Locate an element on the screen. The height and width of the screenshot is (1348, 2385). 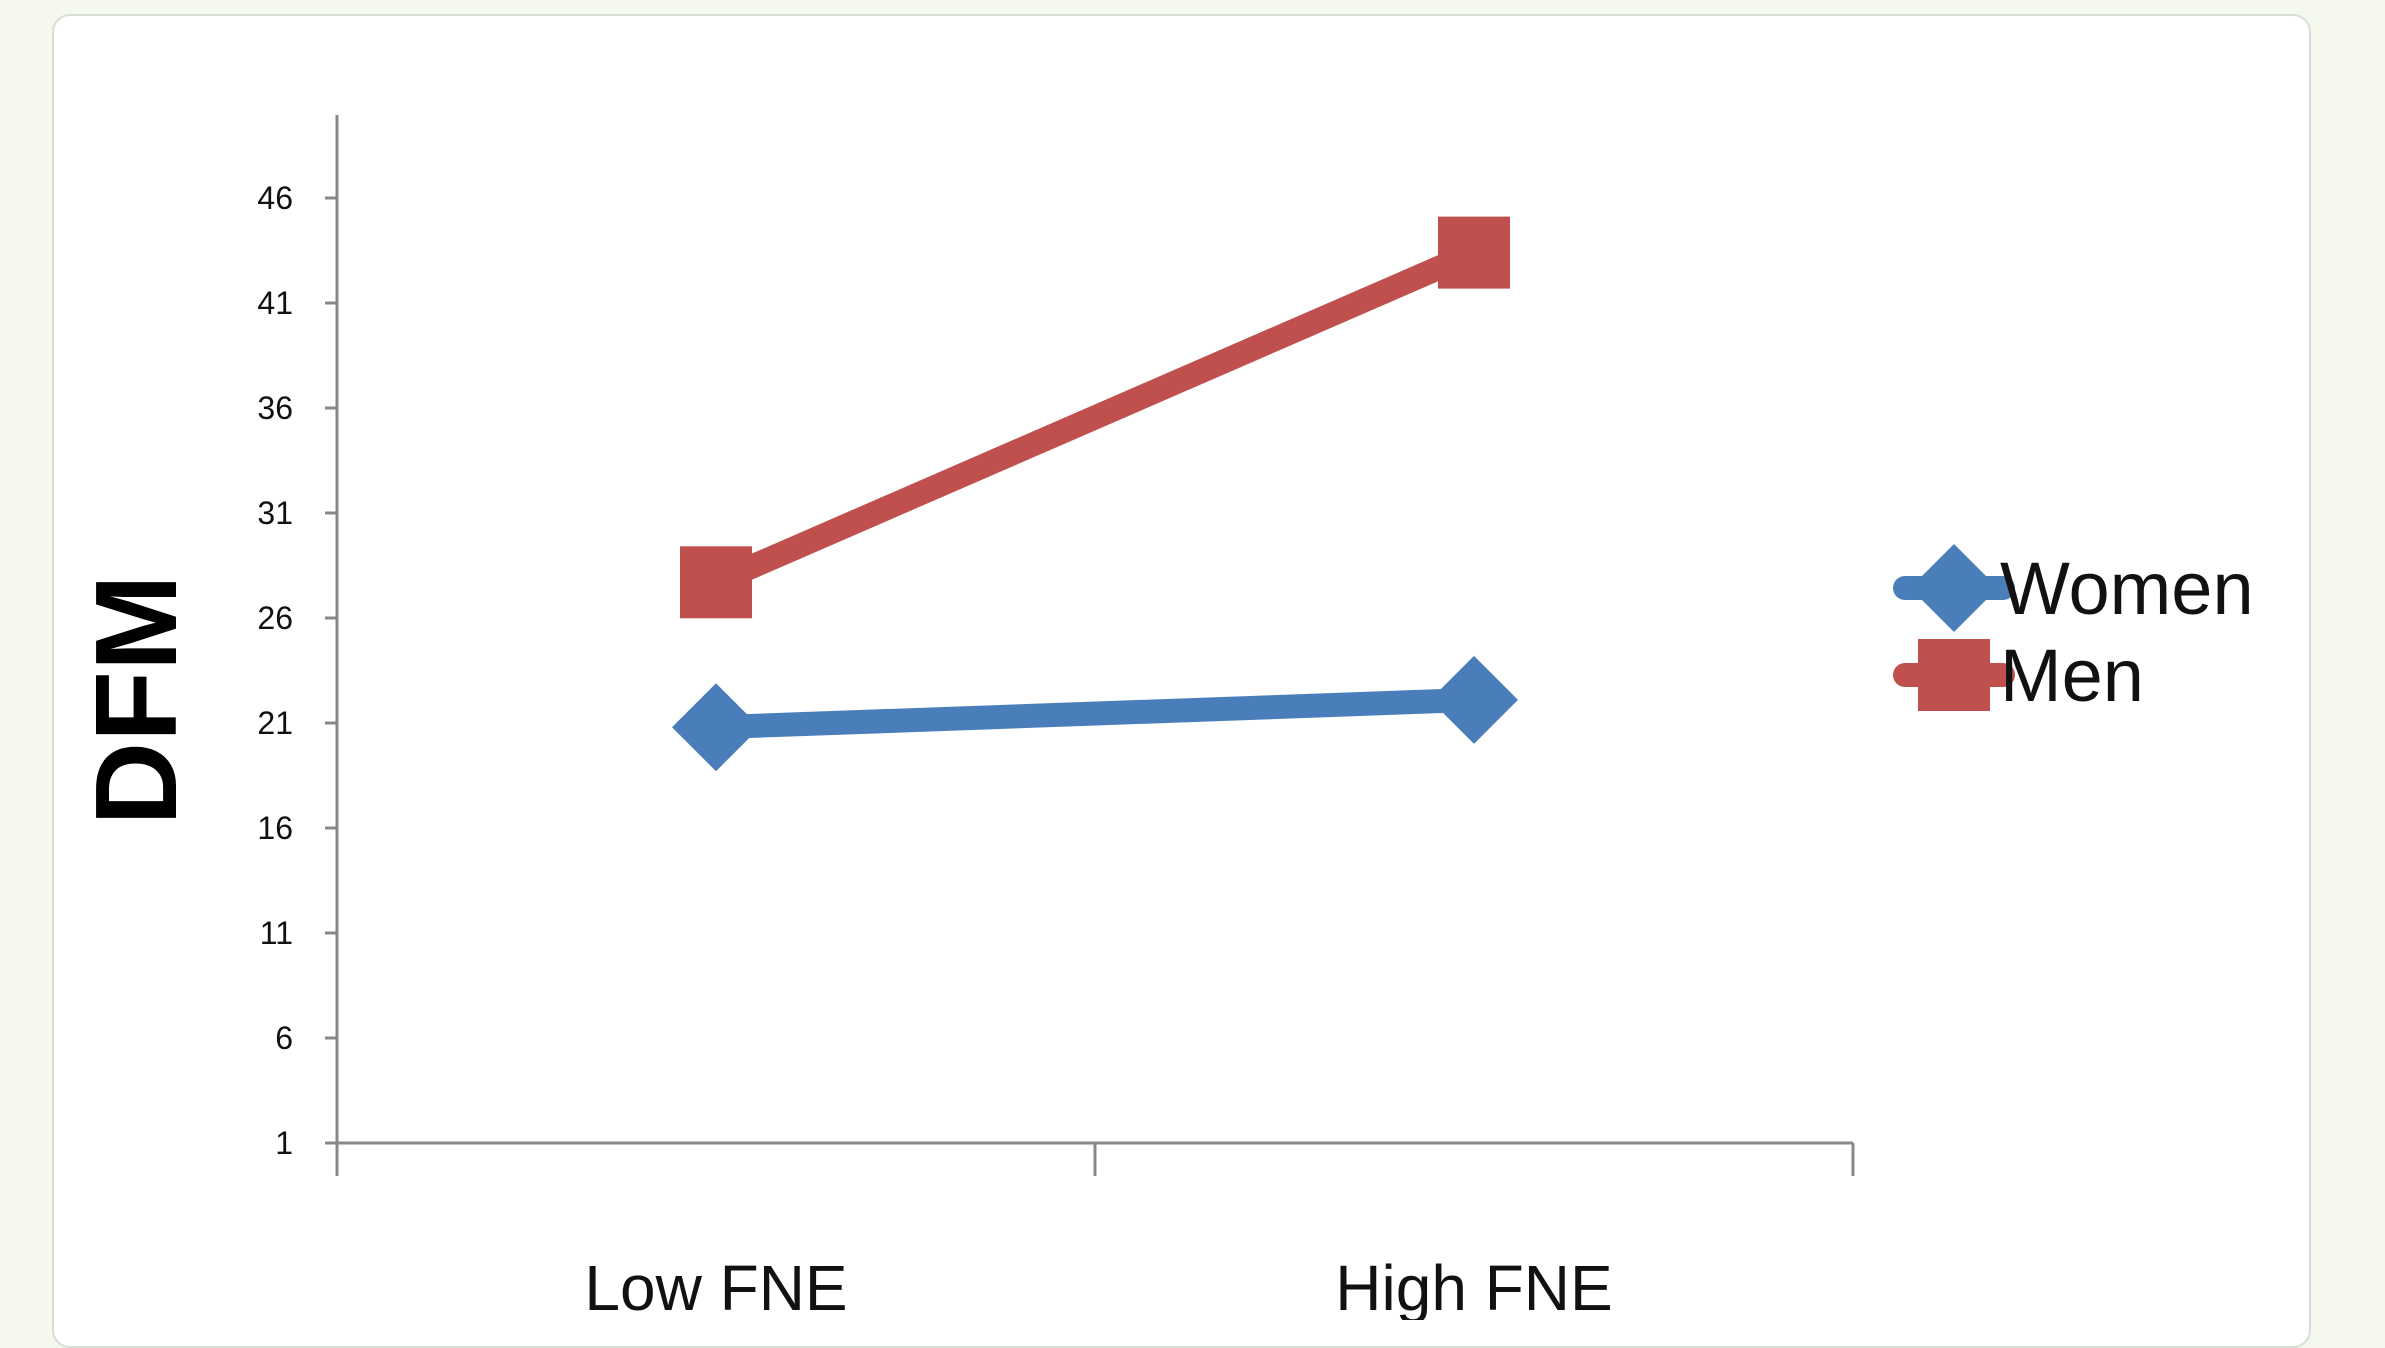
y-tick-label: 1 is located at coordinates (284, 1143).